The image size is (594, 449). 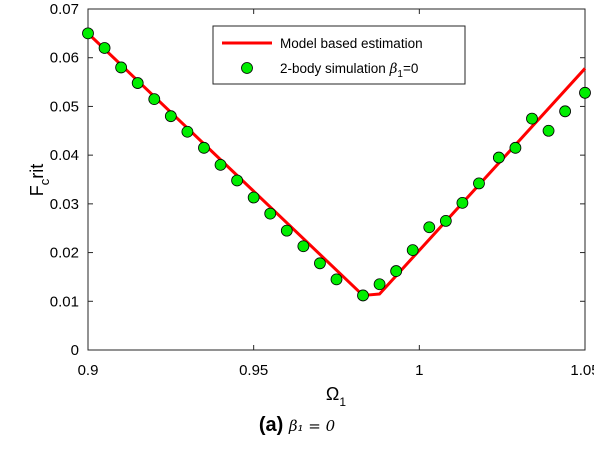 What do you see at coordinates (64, 155) in the screenshot?
I see `y-tick-label: 0.04` at bounding box center [64, 155].